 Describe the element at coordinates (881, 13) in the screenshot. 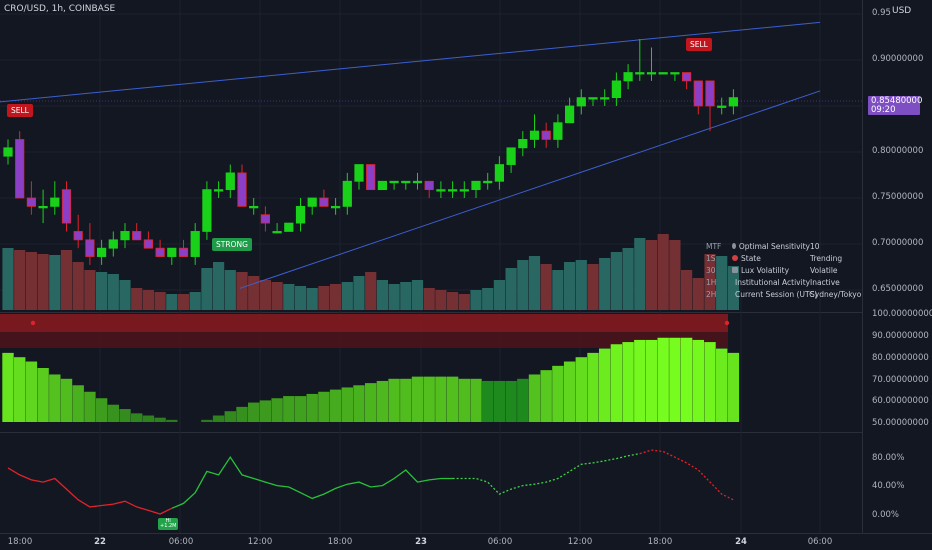

I see `price-axis-label-0: 0.95` at that location.